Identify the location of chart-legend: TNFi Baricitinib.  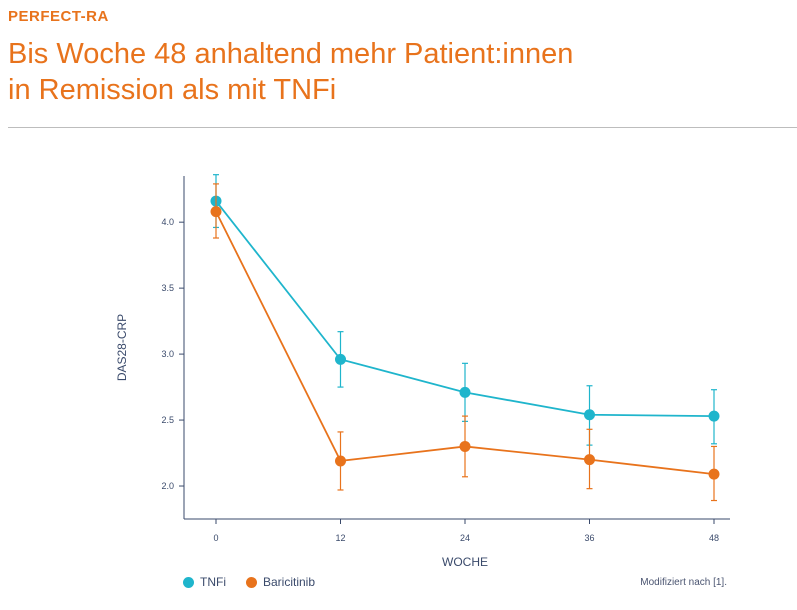
(249, 582).